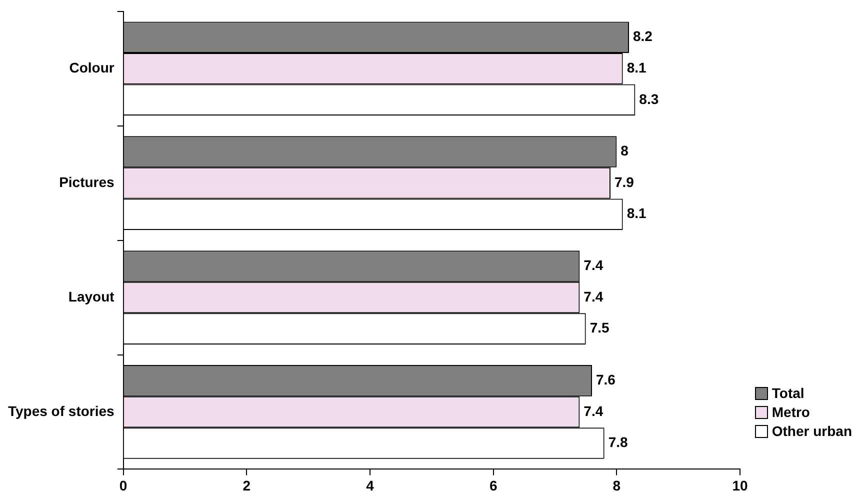 Image resolution: width=858 pixels, height=503 pixels. I want to click on data-label: 7.5, so click(600, 328).